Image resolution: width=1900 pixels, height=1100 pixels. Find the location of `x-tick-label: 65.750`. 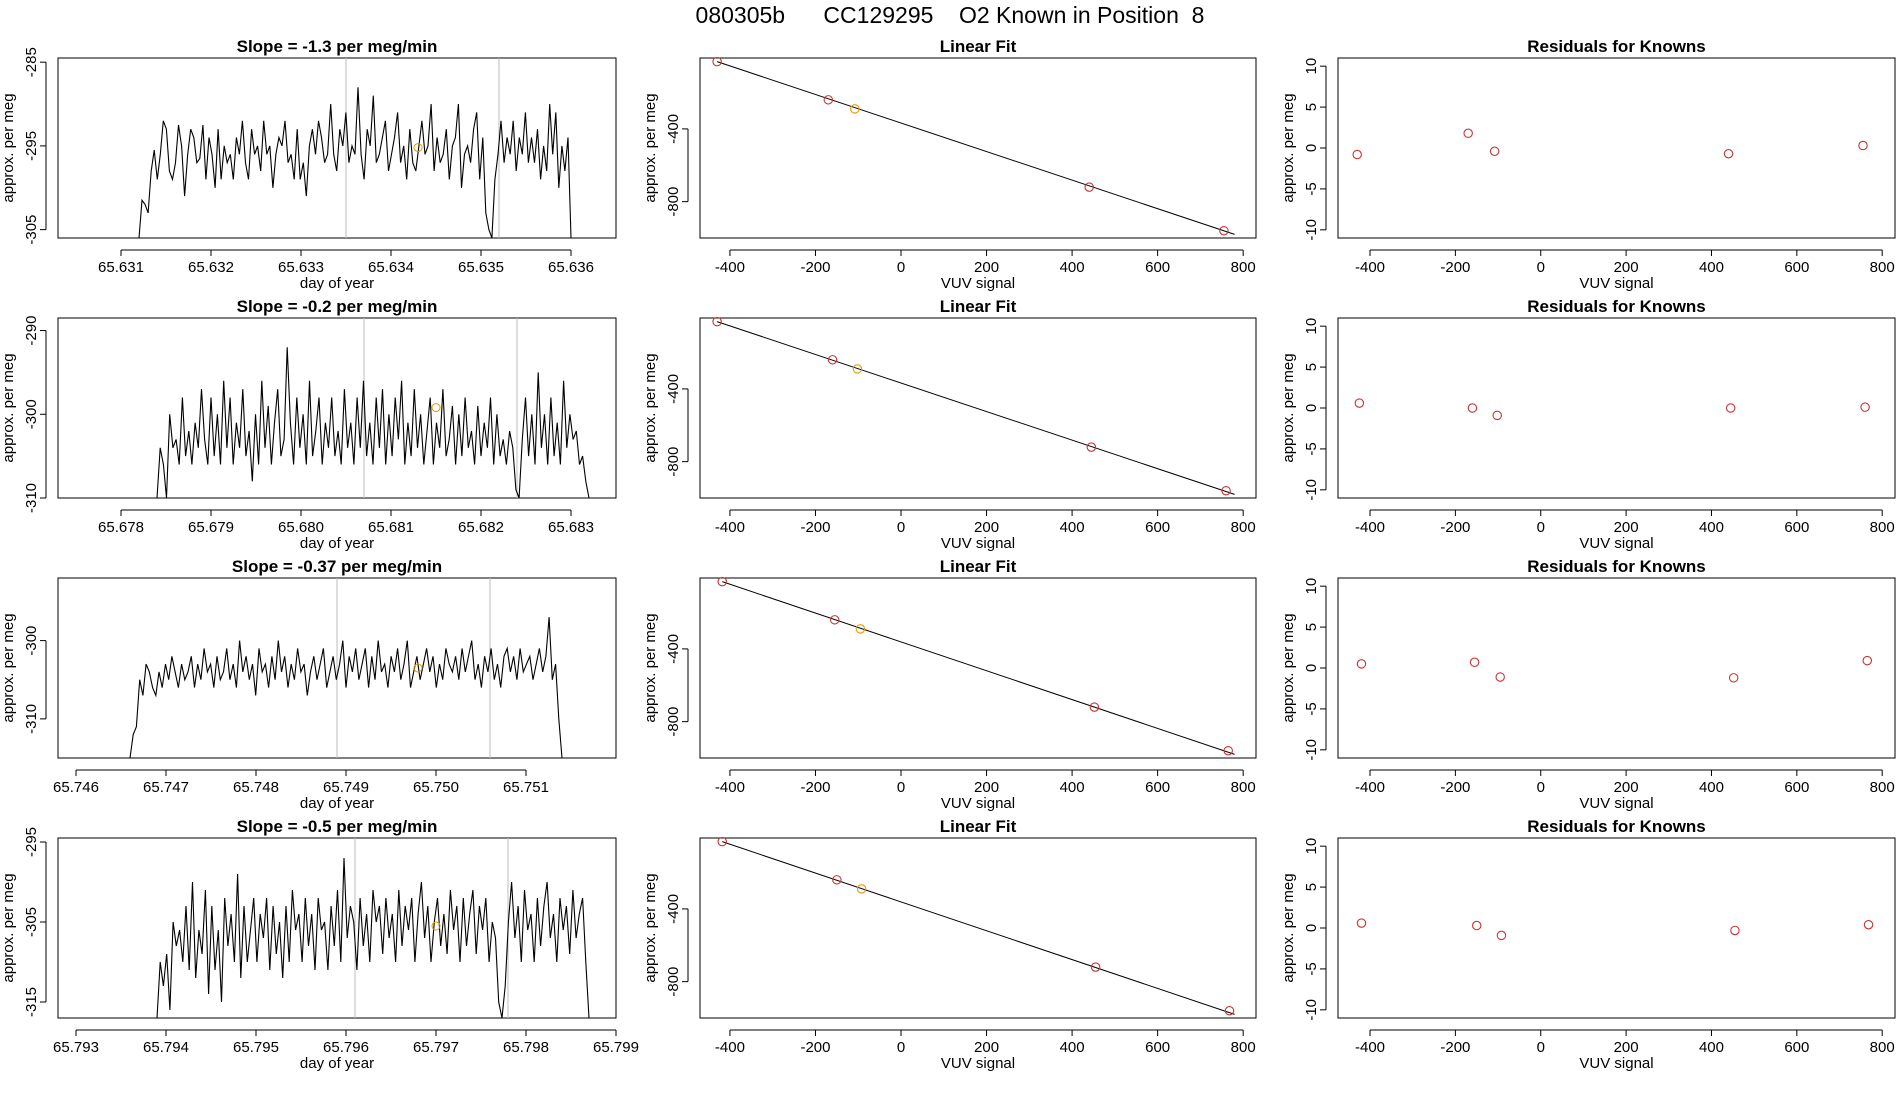

x-tick-label: 65.750 is located at coordinates (436, 787).